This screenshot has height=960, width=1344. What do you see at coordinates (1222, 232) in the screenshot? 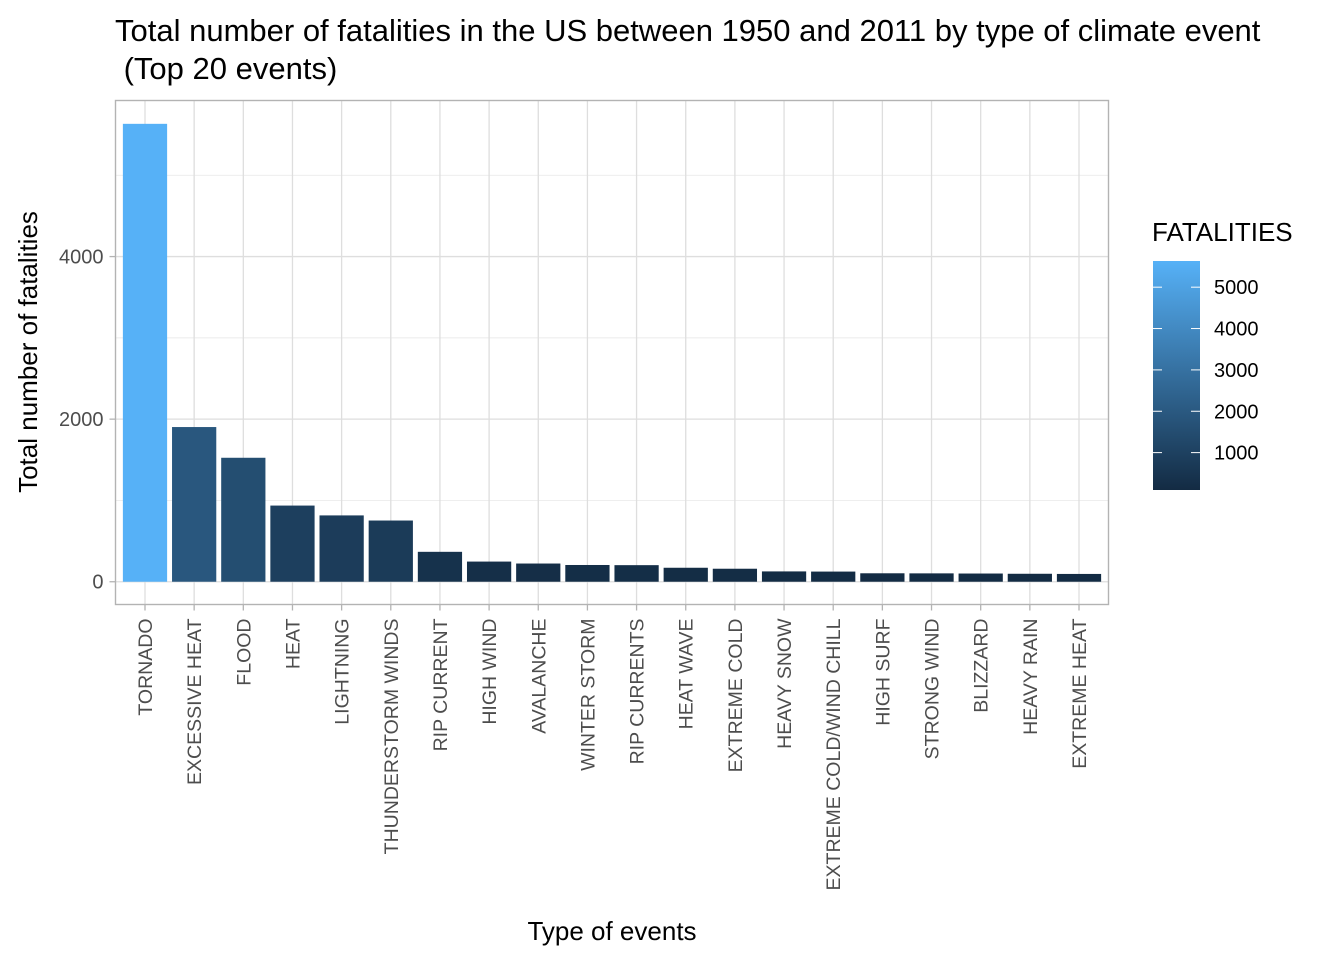
I see `legend-title: FATALITIES` at bounding box center [1222, 232].